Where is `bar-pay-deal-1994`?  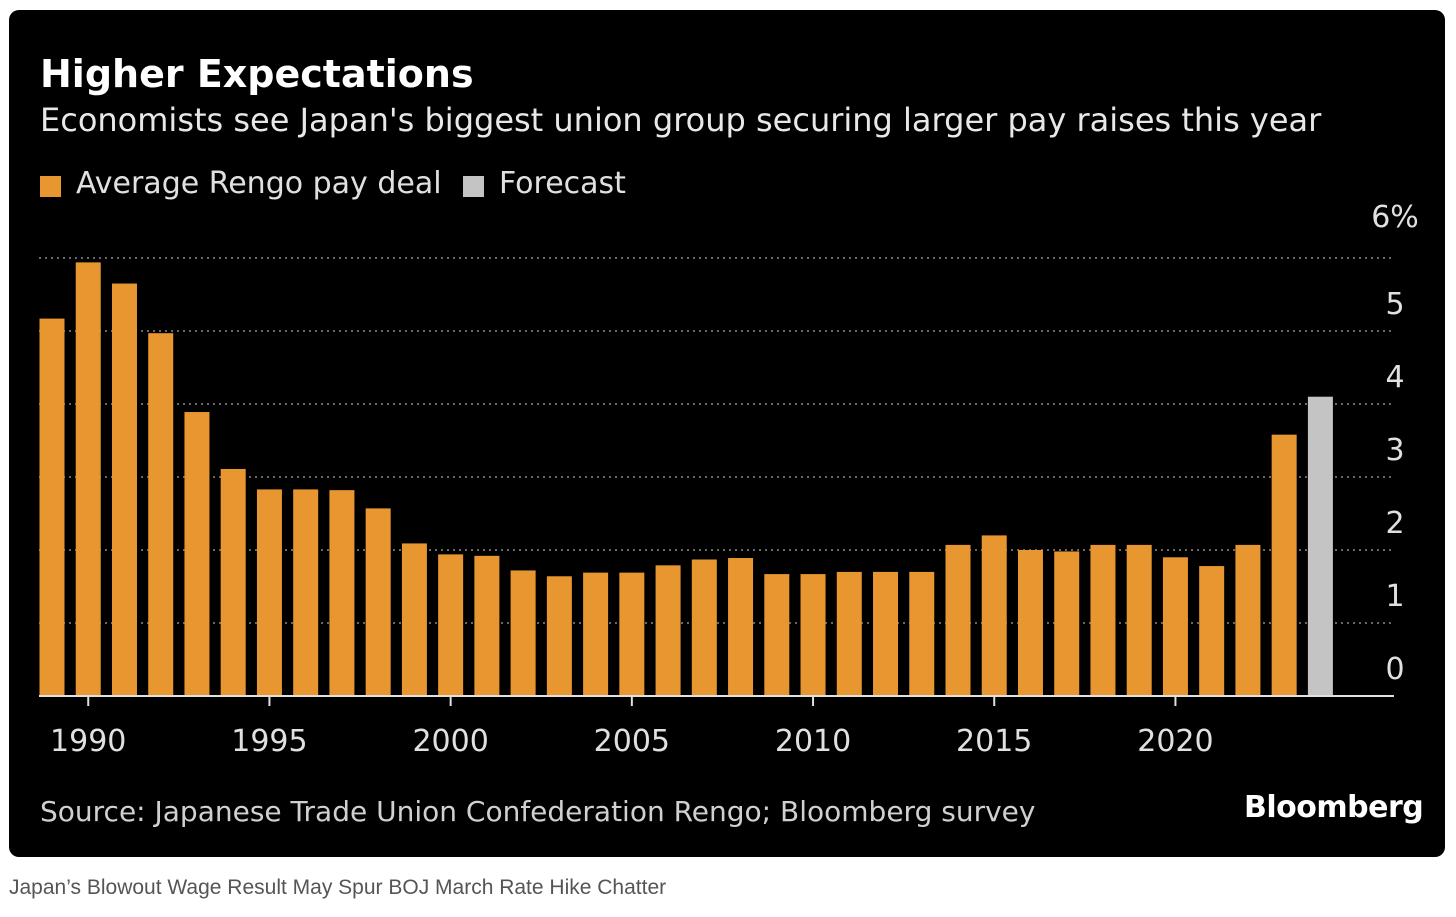 bar-pay-deal-1994 is located at coordinates (233, 582).